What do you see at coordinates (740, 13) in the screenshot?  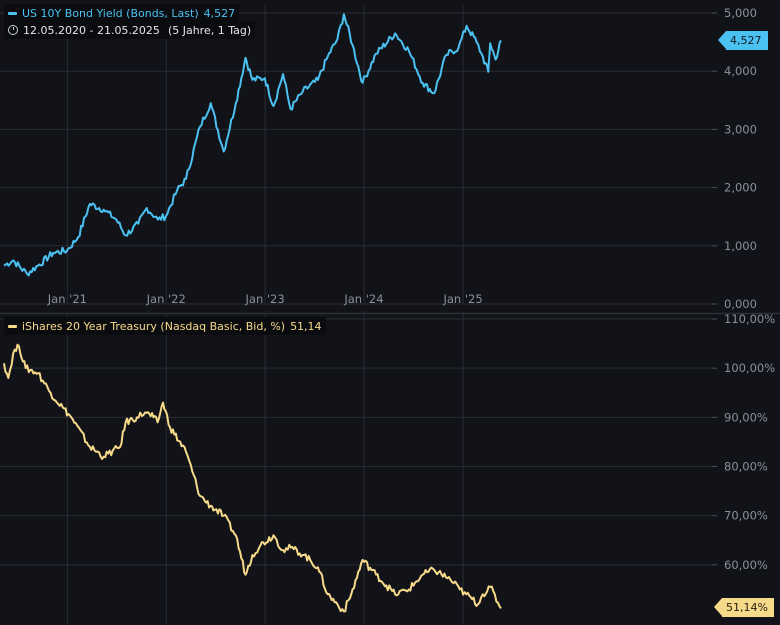 I see `yield-y-tick-label: 5,000` at bounding box center [740, 13].